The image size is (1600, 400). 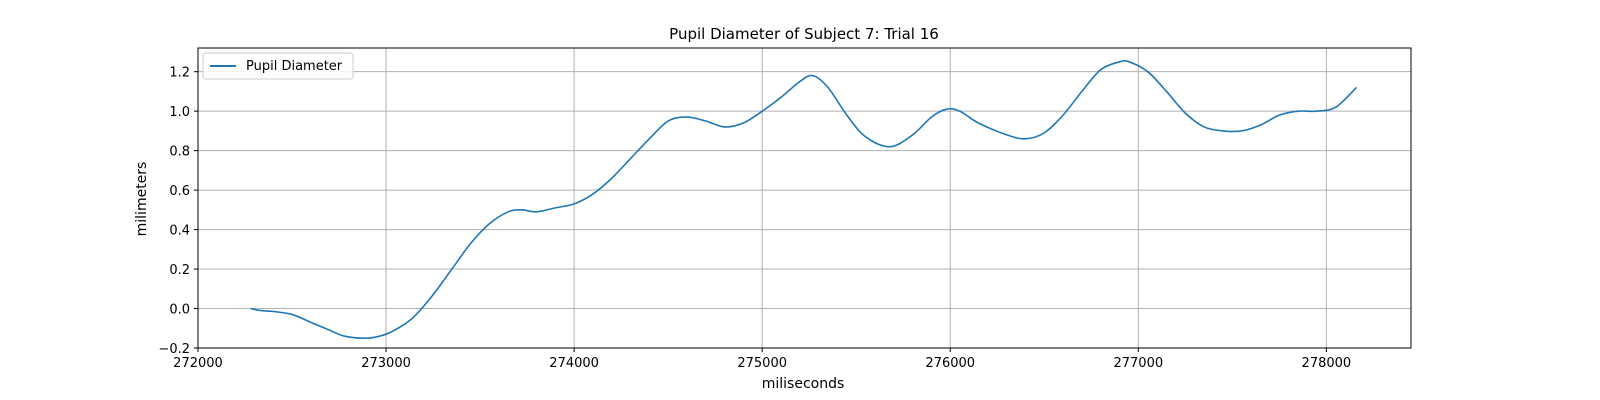 What do you see at coordinates (1138, 363) in the screenshot?
I see `x-tick-label: 277000` at bounding box center [1138, 363].